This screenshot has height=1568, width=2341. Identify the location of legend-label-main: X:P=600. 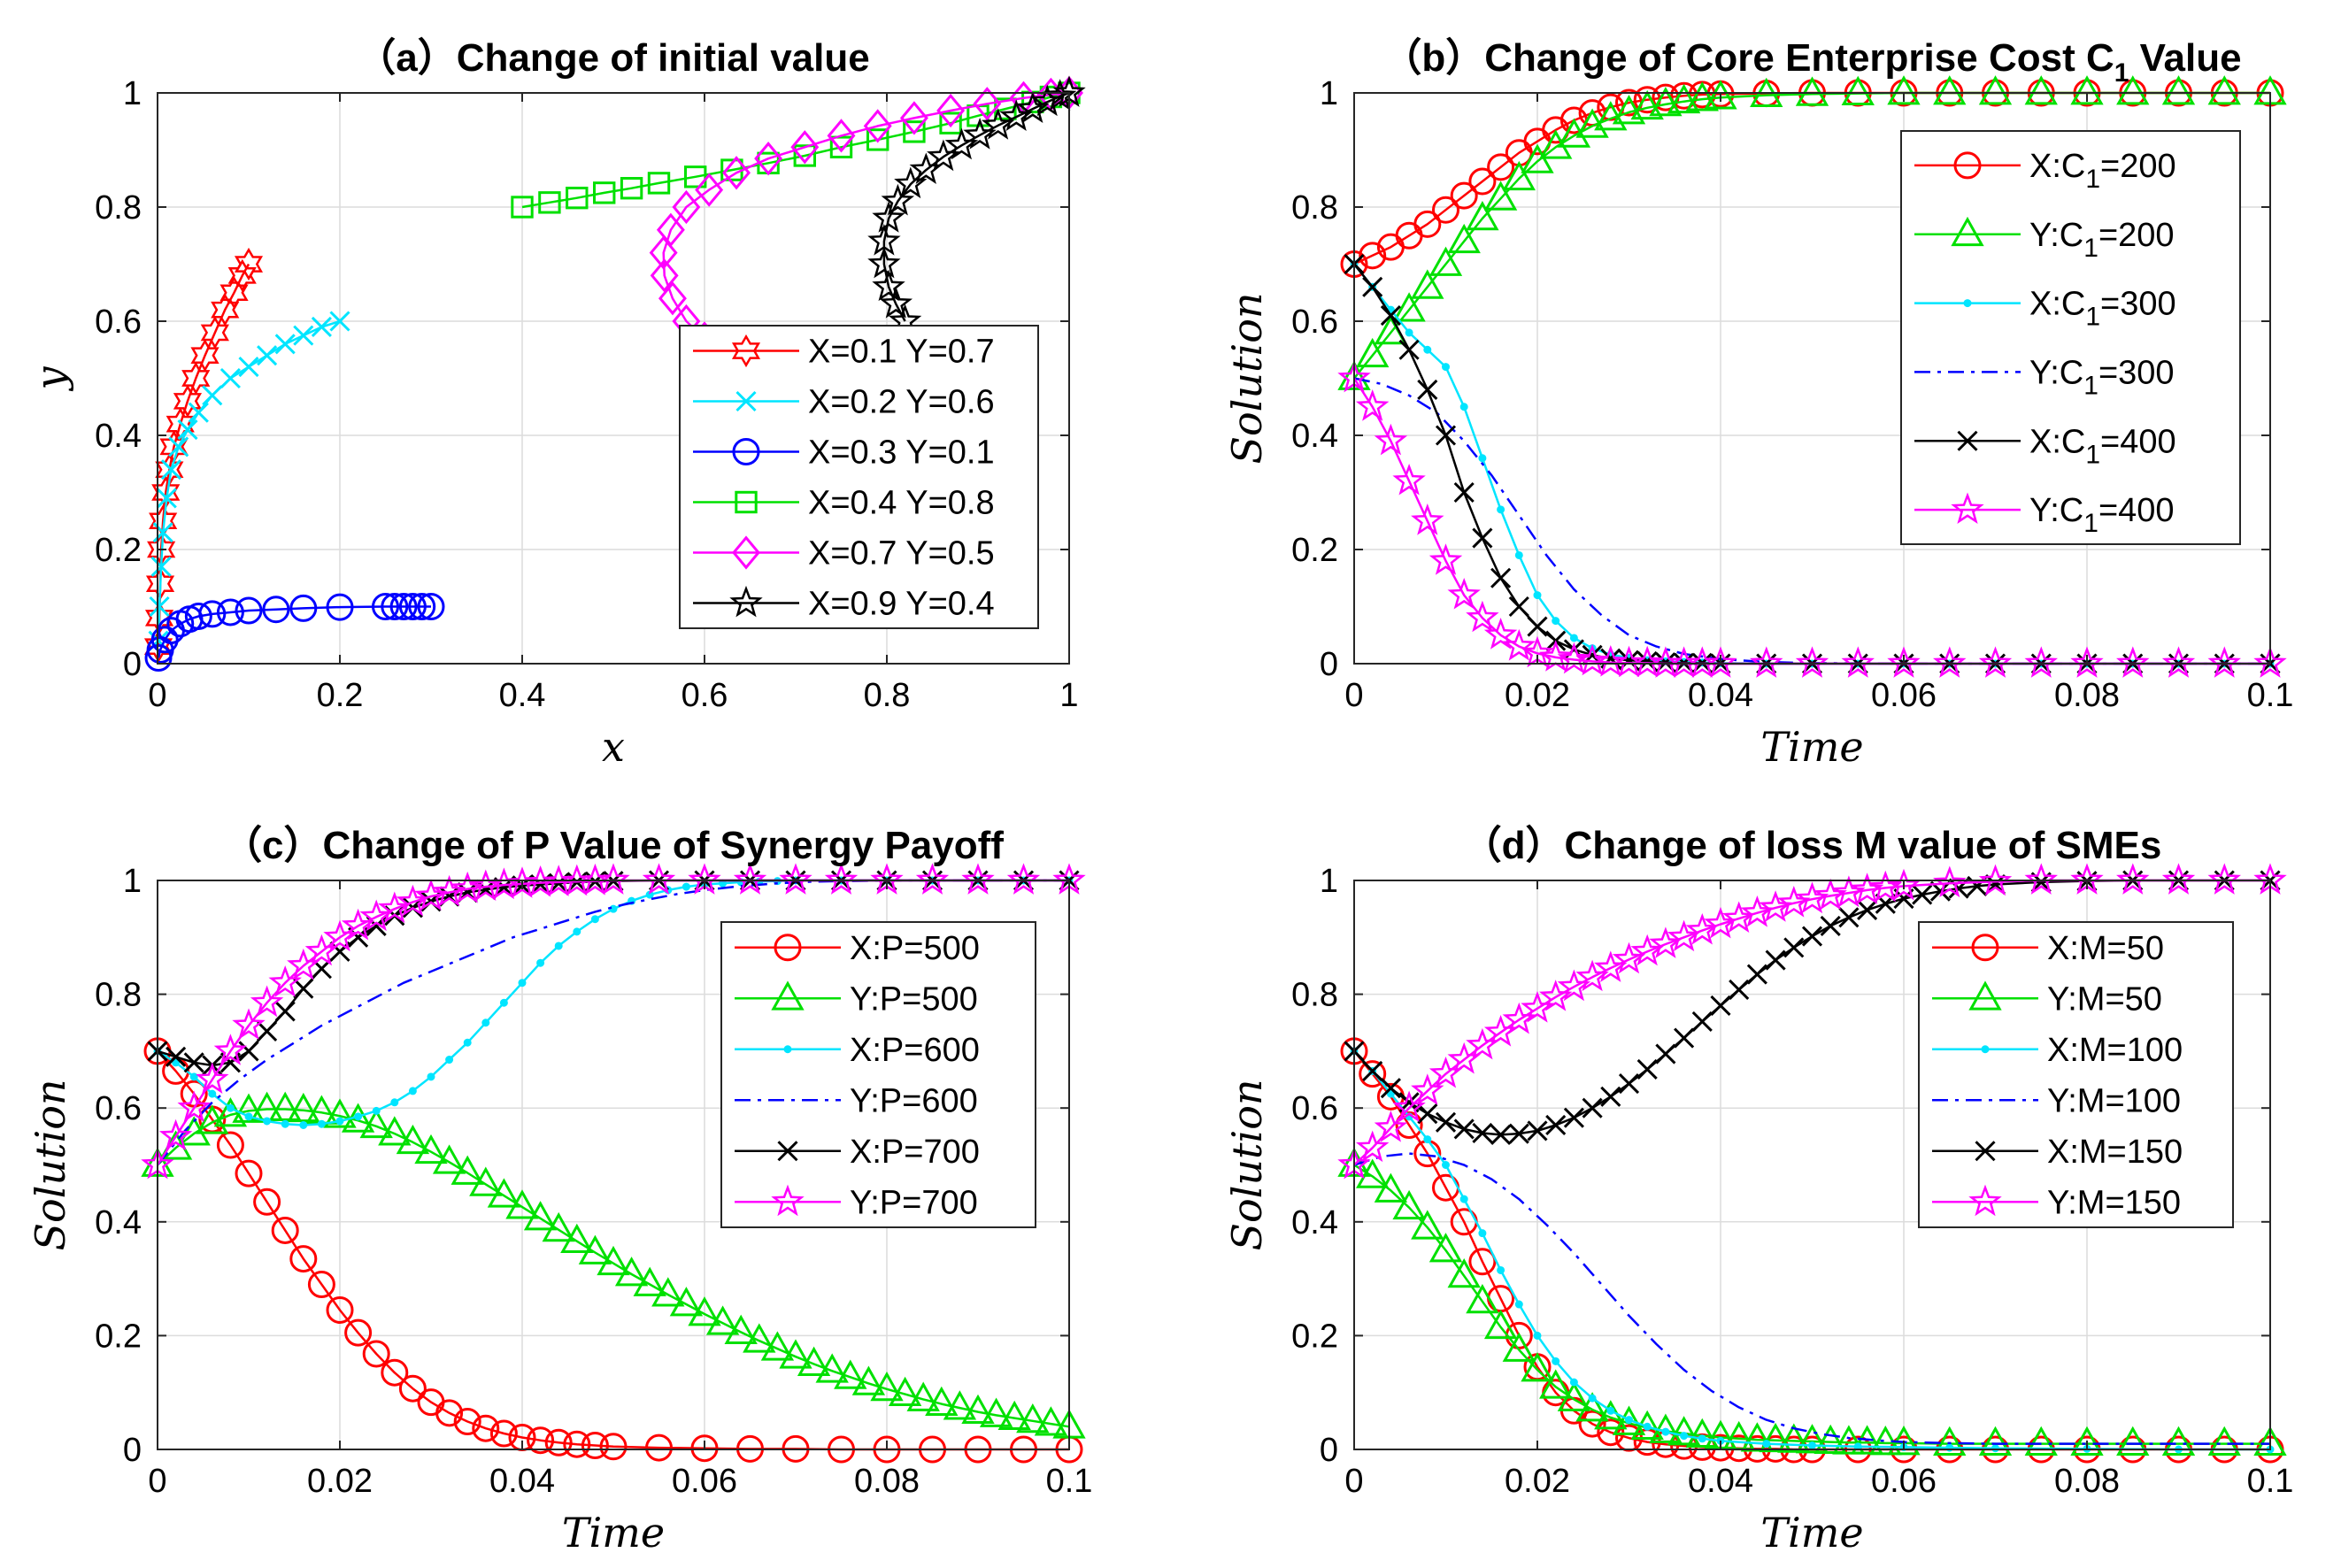
(915, 1050).